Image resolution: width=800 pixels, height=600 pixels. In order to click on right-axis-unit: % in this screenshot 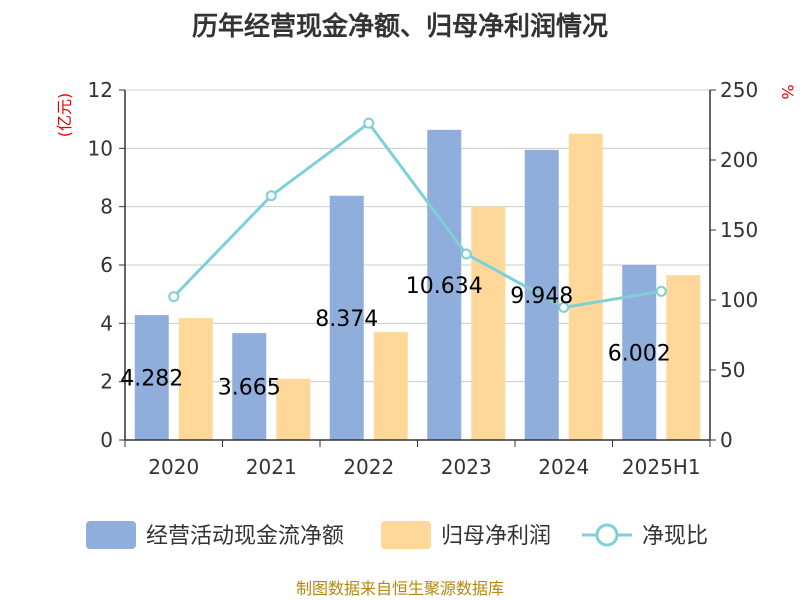, I will do `click(787, 91)`.